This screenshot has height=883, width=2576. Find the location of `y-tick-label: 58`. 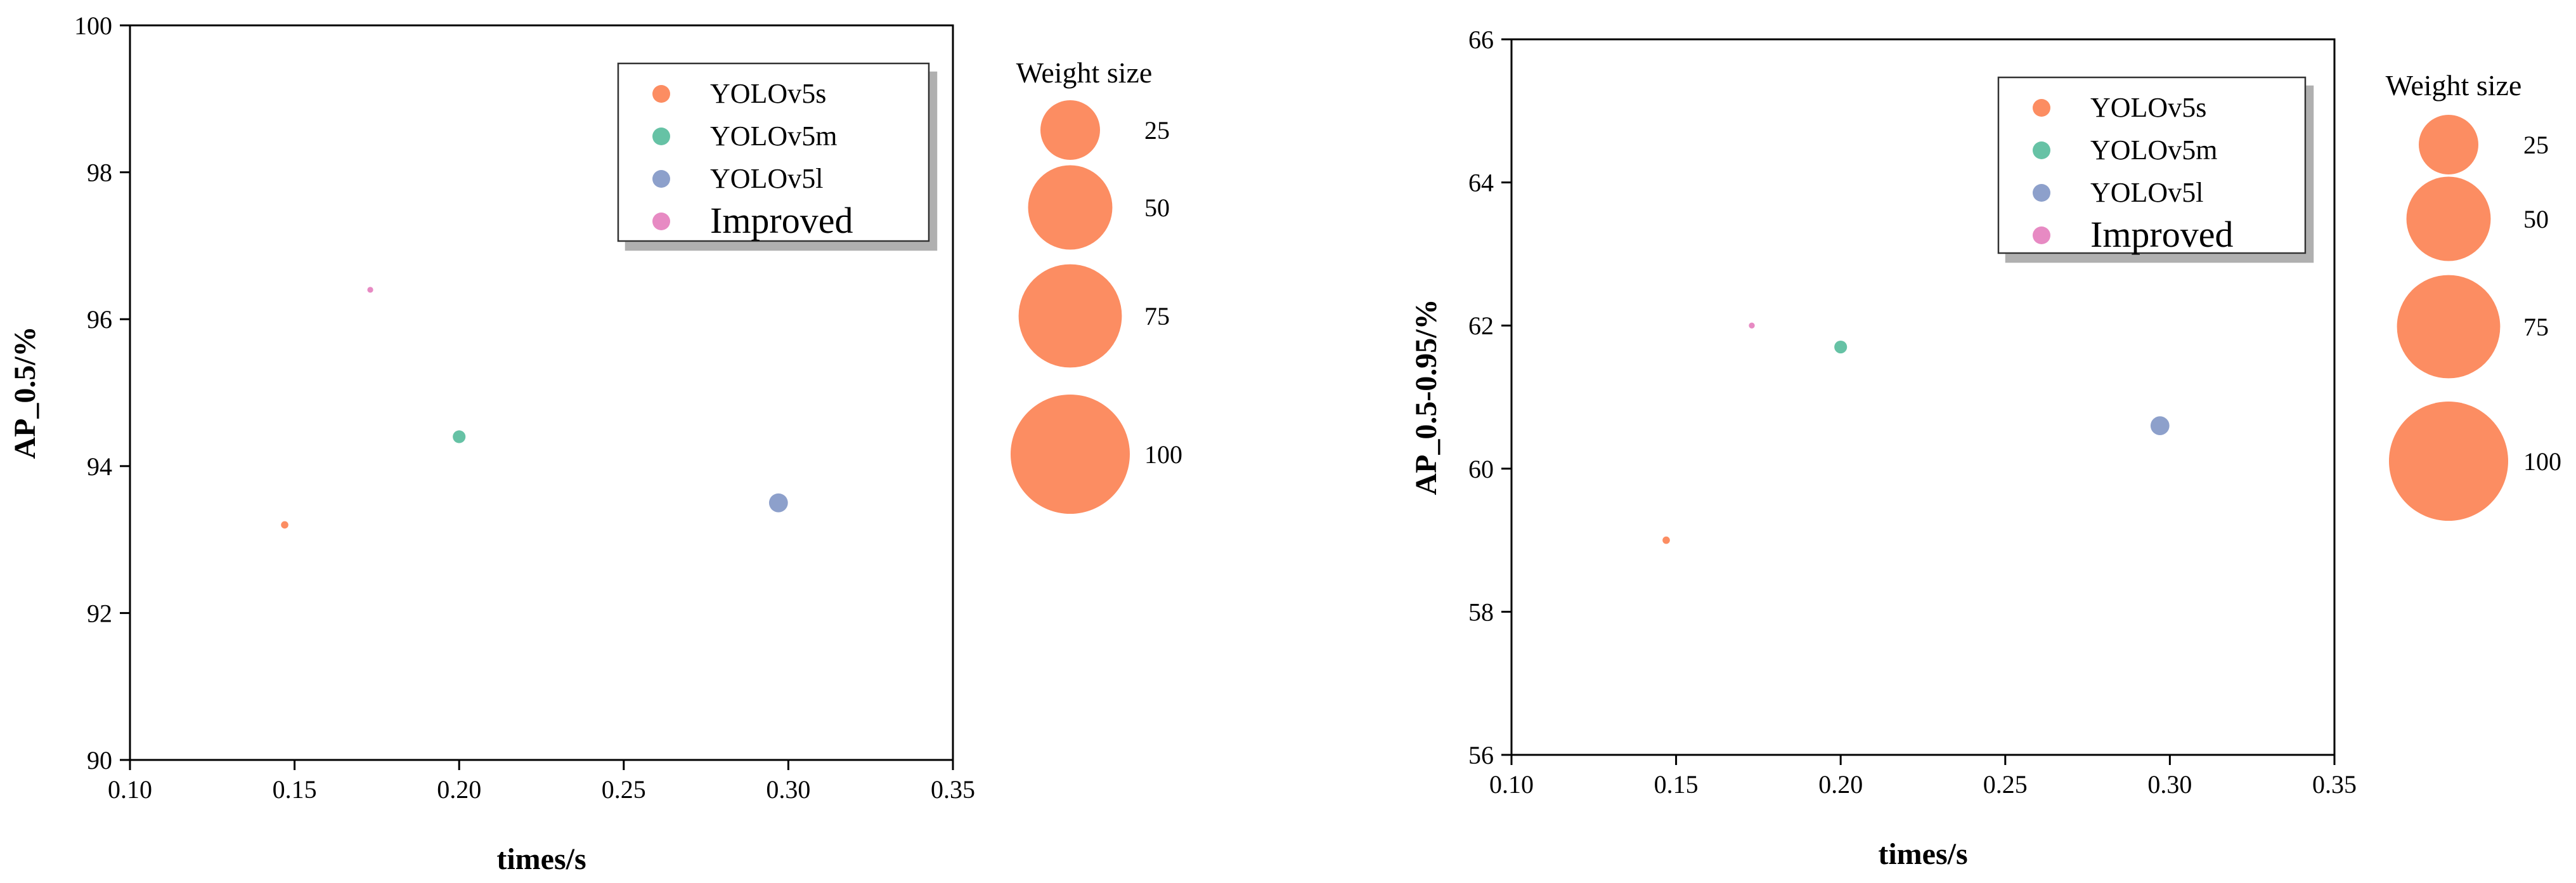

y-tick-label: 58 is located at coordinates (1481, 612).